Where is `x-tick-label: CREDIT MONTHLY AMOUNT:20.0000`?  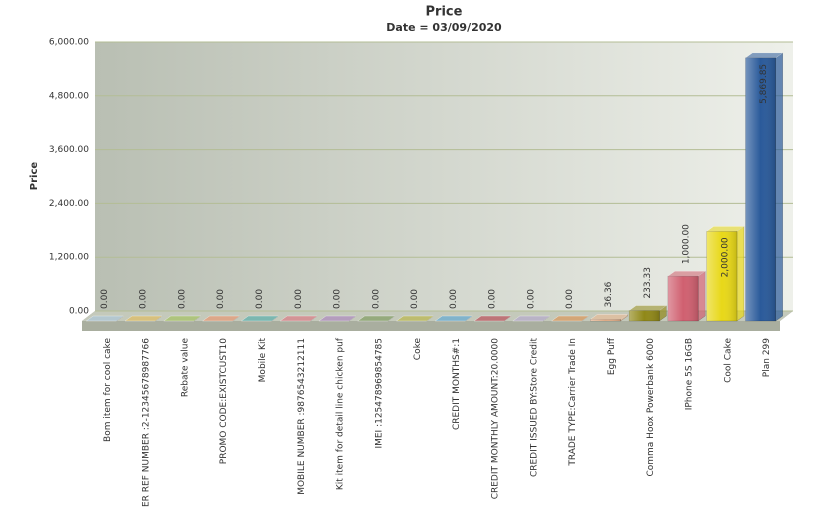
x-tick-label: CREDIT MONTHLY AMOUNT:20.0000 is located at coordinates (496, 419).